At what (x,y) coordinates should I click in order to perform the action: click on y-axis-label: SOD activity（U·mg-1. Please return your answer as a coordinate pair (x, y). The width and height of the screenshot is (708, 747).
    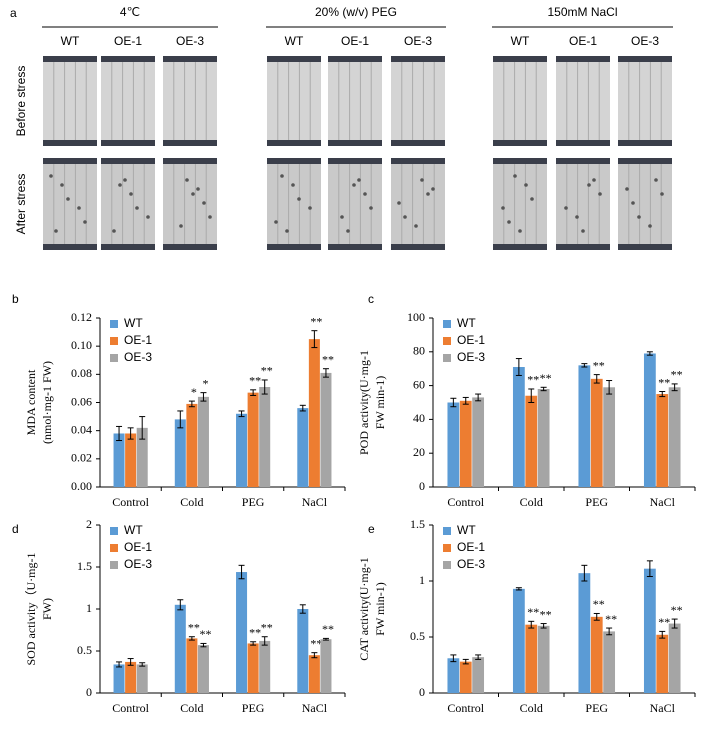
    Looking at the image, I should click on (31, 609).